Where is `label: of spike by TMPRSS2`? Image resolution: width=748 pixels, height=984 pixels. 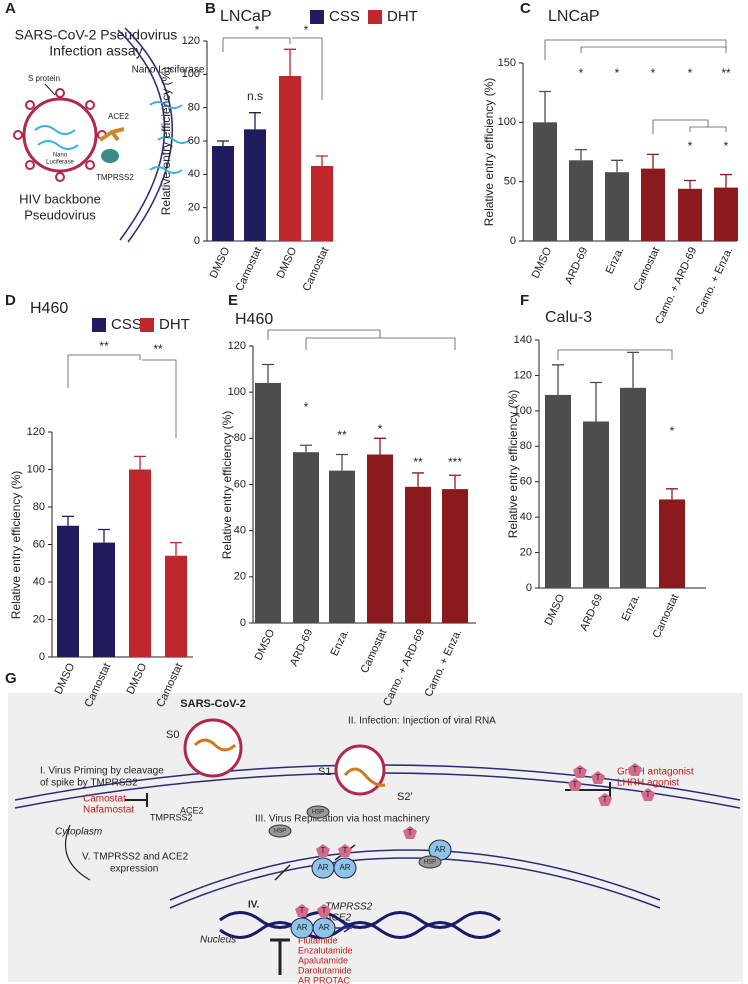
label: of spike by TMPRSS2 is located at coordinates (89, 783).